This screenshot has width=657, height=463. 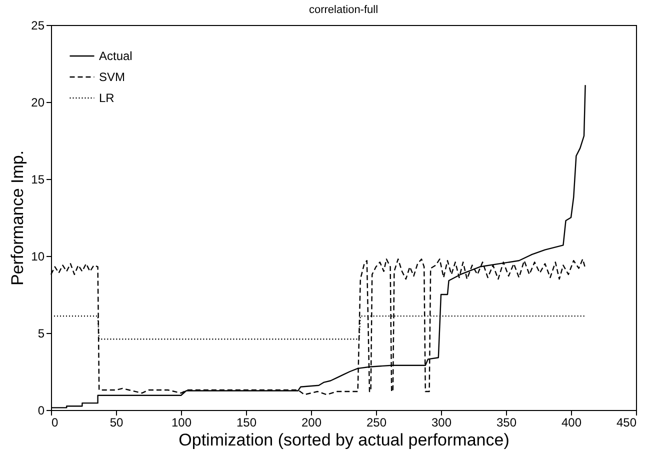 I want to click on x-tick-label: 50, so click(x=117, y=423).